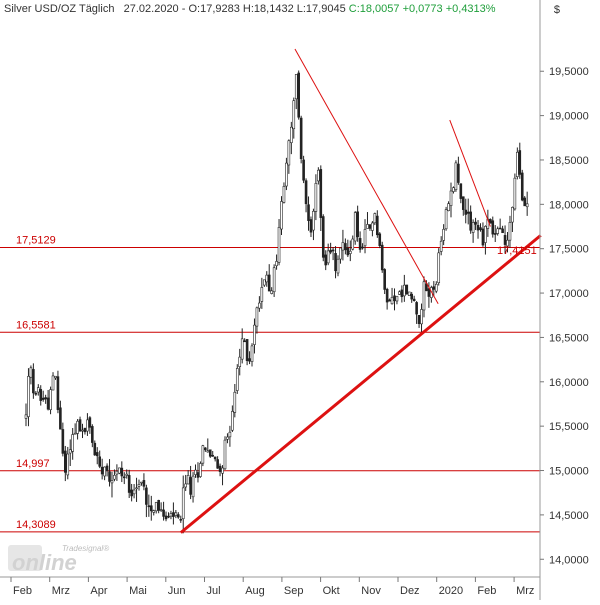 This screenshot has width=600, height=605. What do you see at coordinates (33, 464) in the screenshot?
I see `level-label: 14,997` at bounding box center [33, 464].